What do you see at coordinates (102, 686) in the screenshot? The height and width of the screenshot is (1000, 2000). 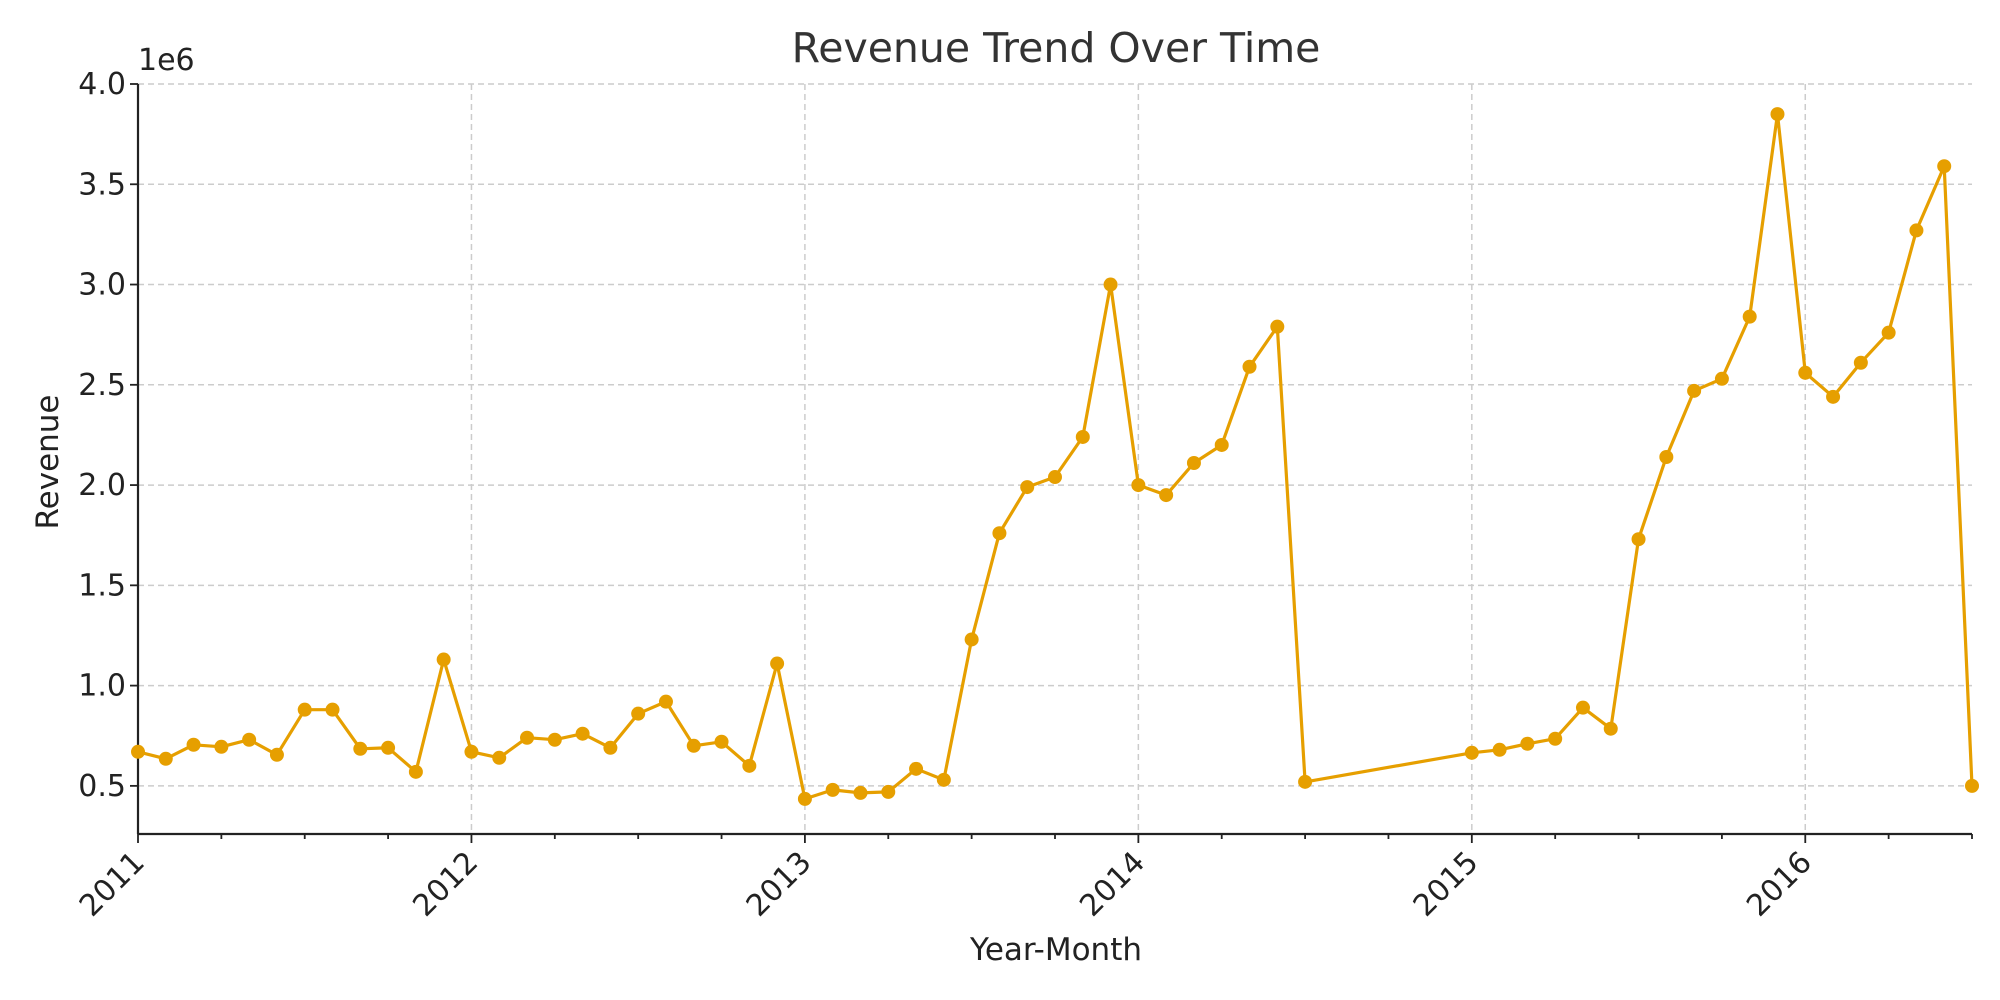 I see `y-tick-label: 1.0` at bounding box center [102, 686].